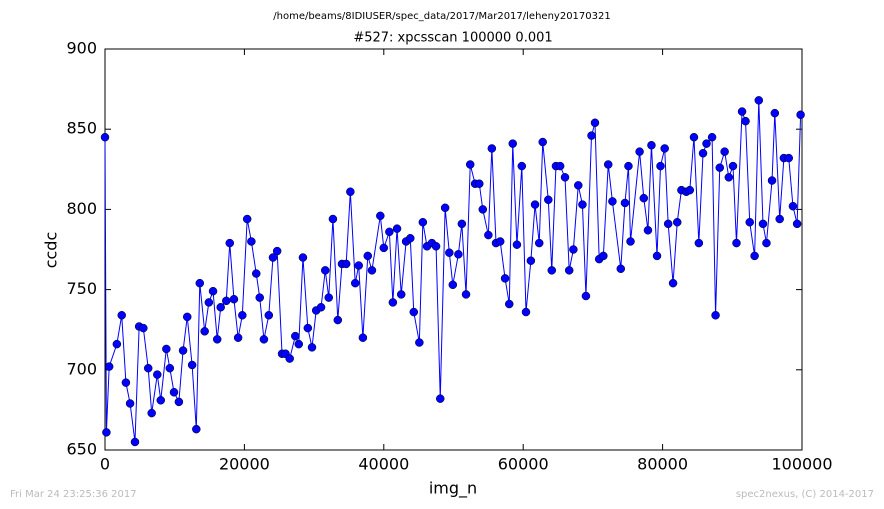 The height and width of the screenshot is (509, 884). I want to click on y-tick-label: 650, so click(81, 449).